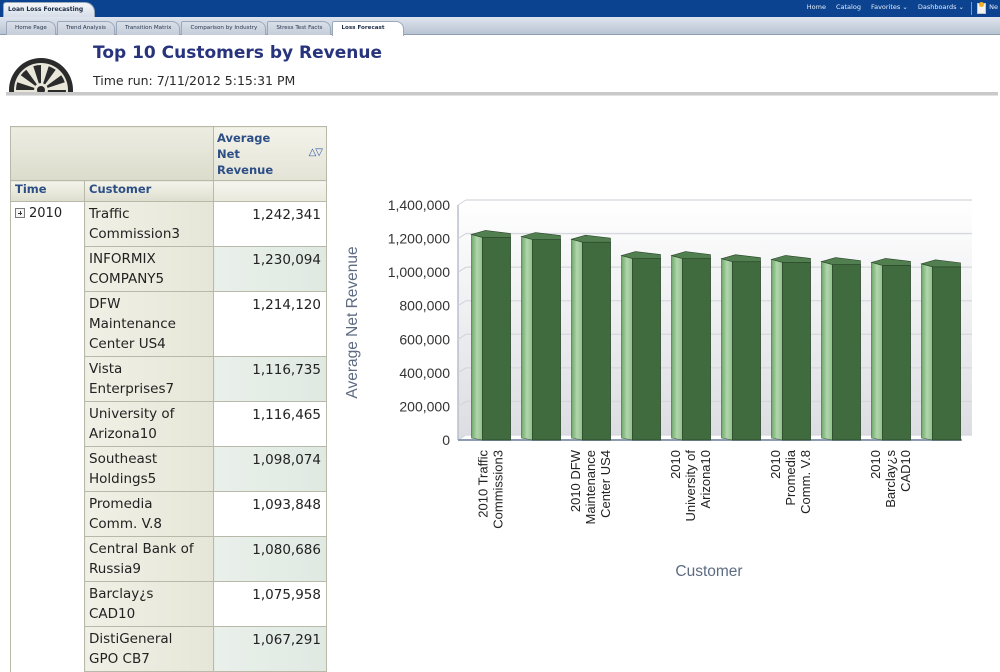 The image size is (1000, 672). Describe the element at coordinates (112, 614) in the screenshot. I see `customer-name-line: CAD10` at that location.